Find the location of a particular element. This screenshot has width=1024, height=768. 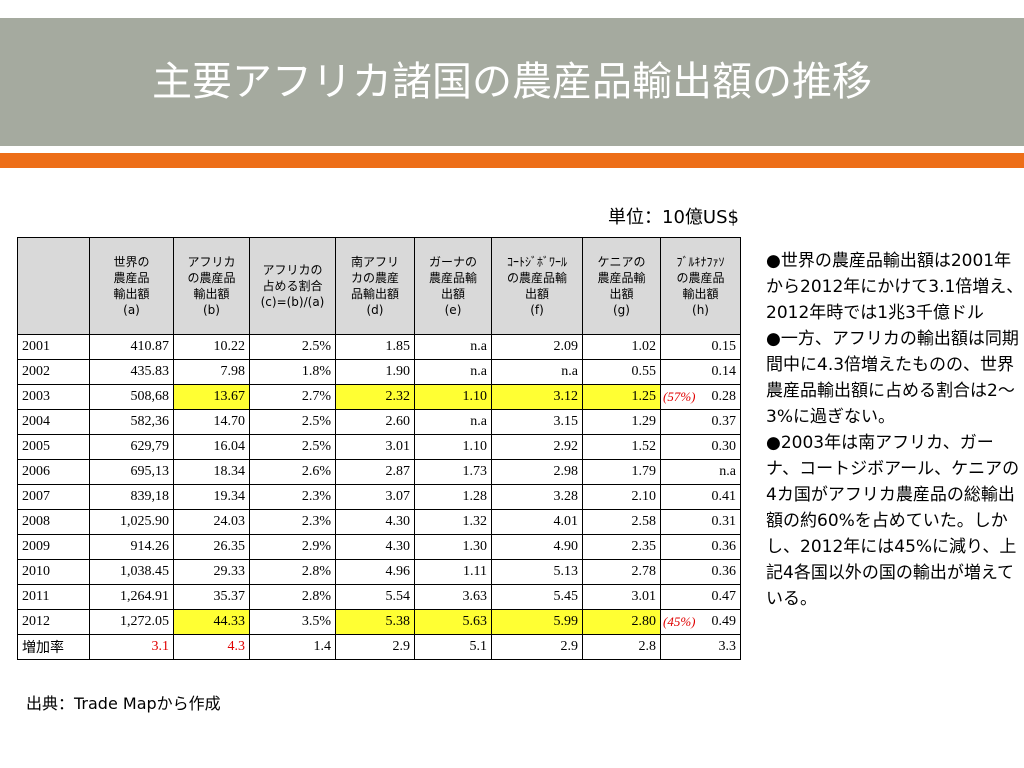

table-cell: 0.55 is located at coordinates (621, 372).